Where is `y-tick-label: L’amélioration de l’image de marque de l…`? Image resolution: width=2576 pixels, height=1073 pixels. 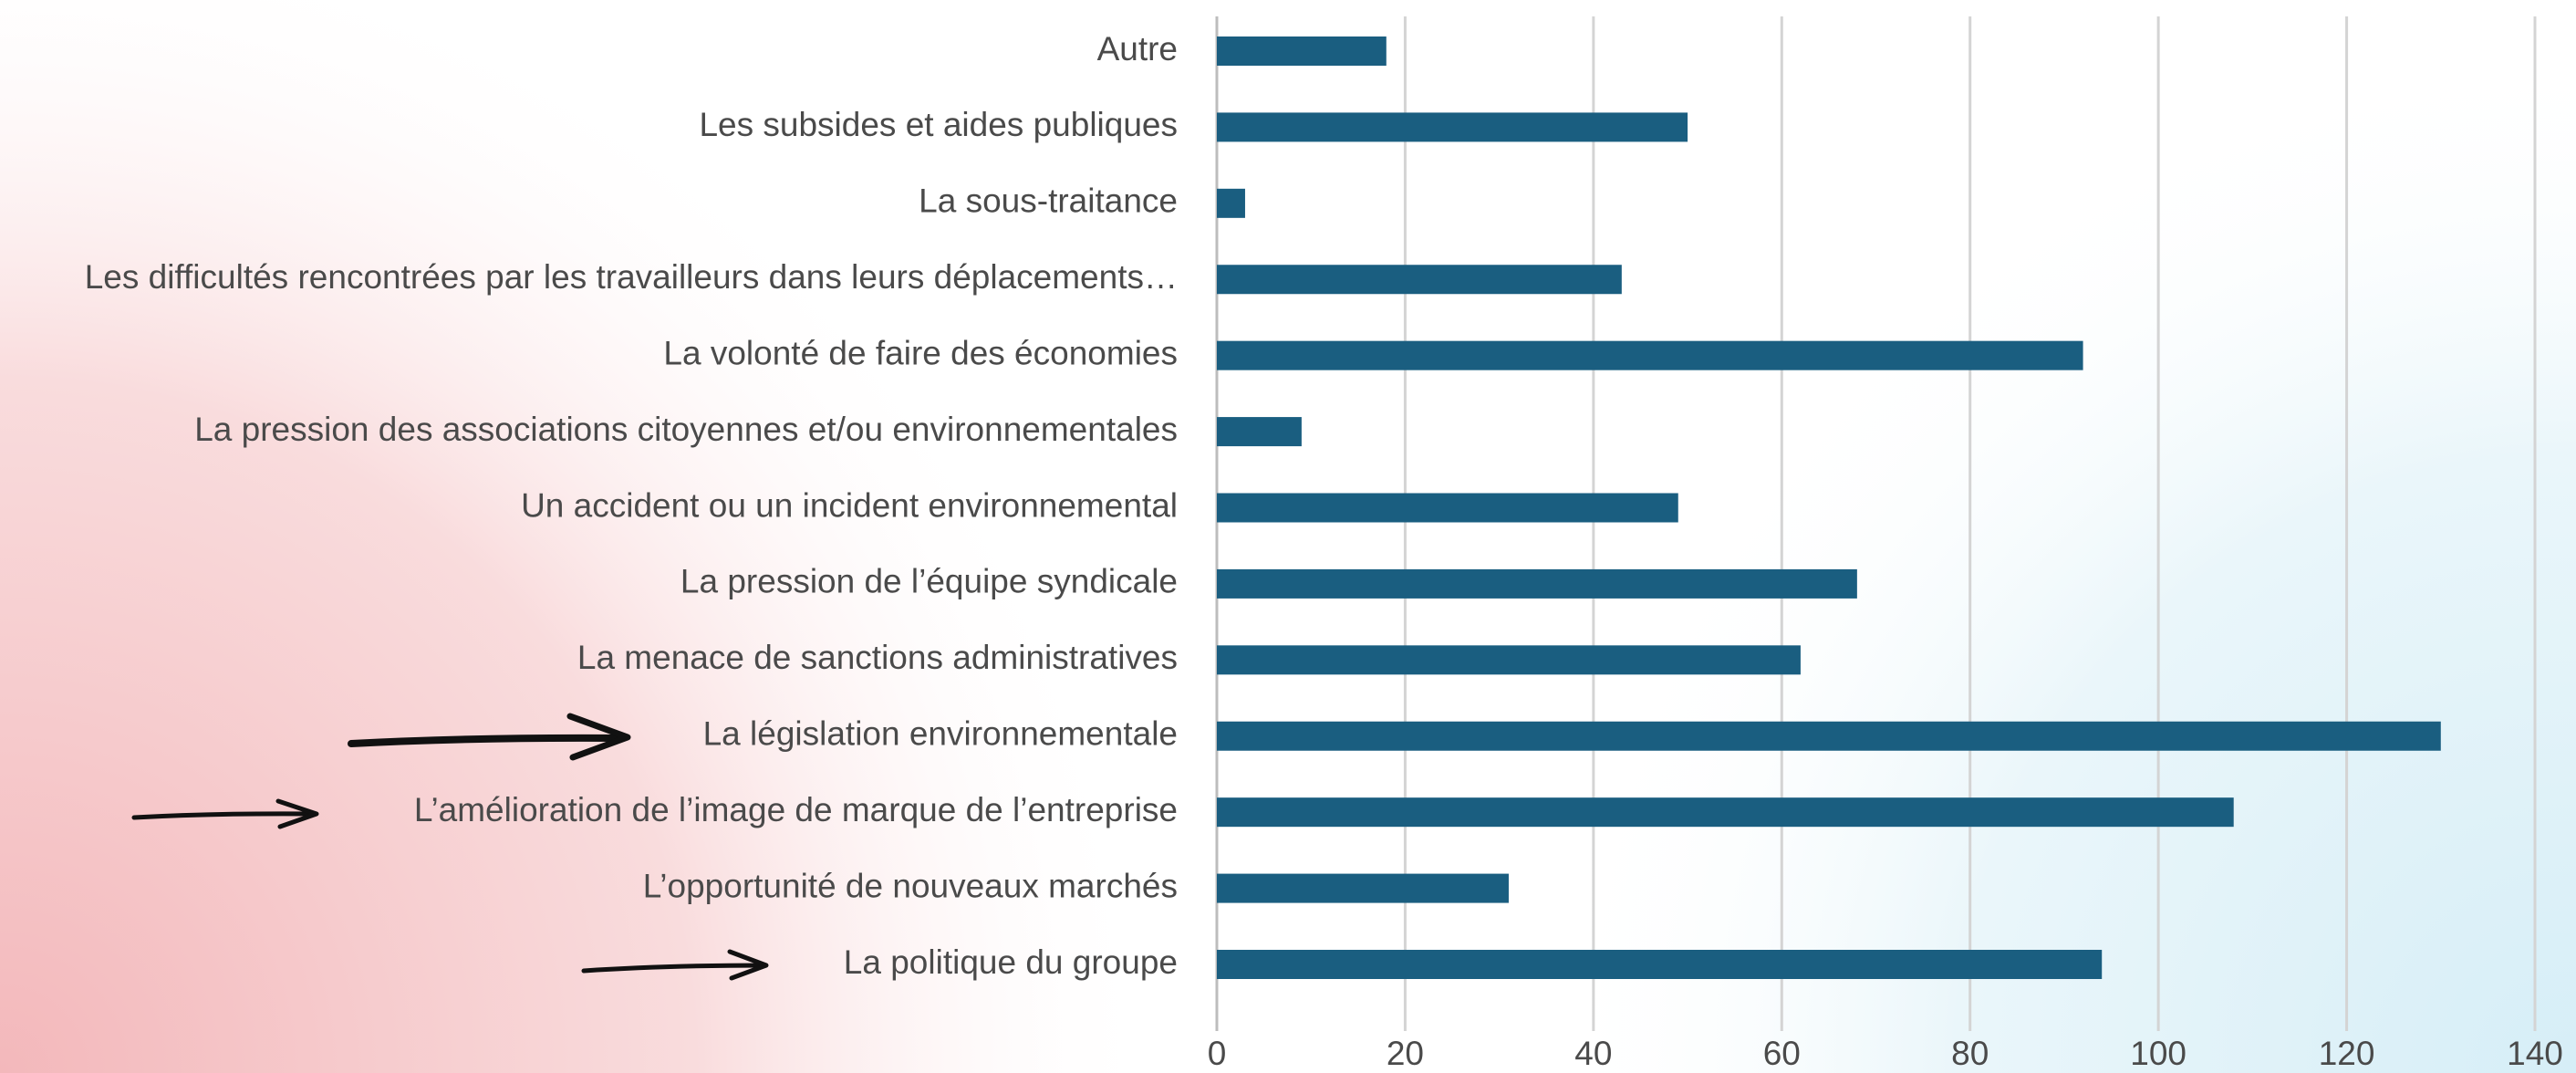 y-tick-label: L’amélioration de l’image de marque de l… is located at coordinates (796, 810).